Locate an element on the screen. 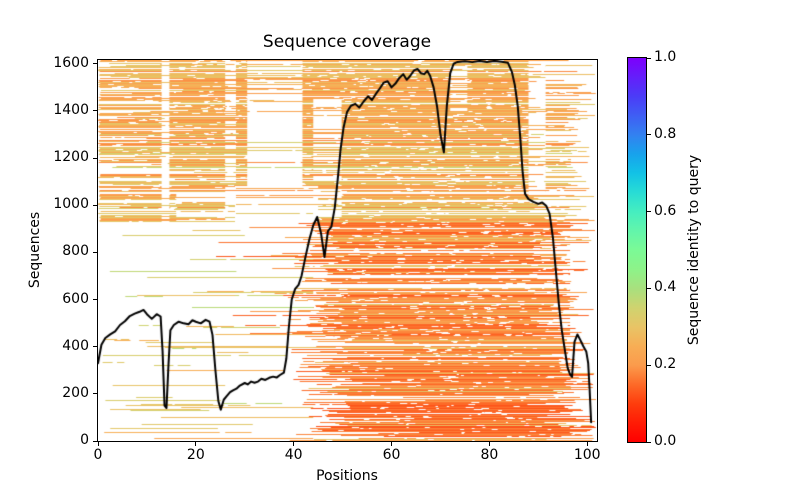 The height and width of the screenshot is (500, 800). y-tick-label: 0 is located at coordinates (84, 440).